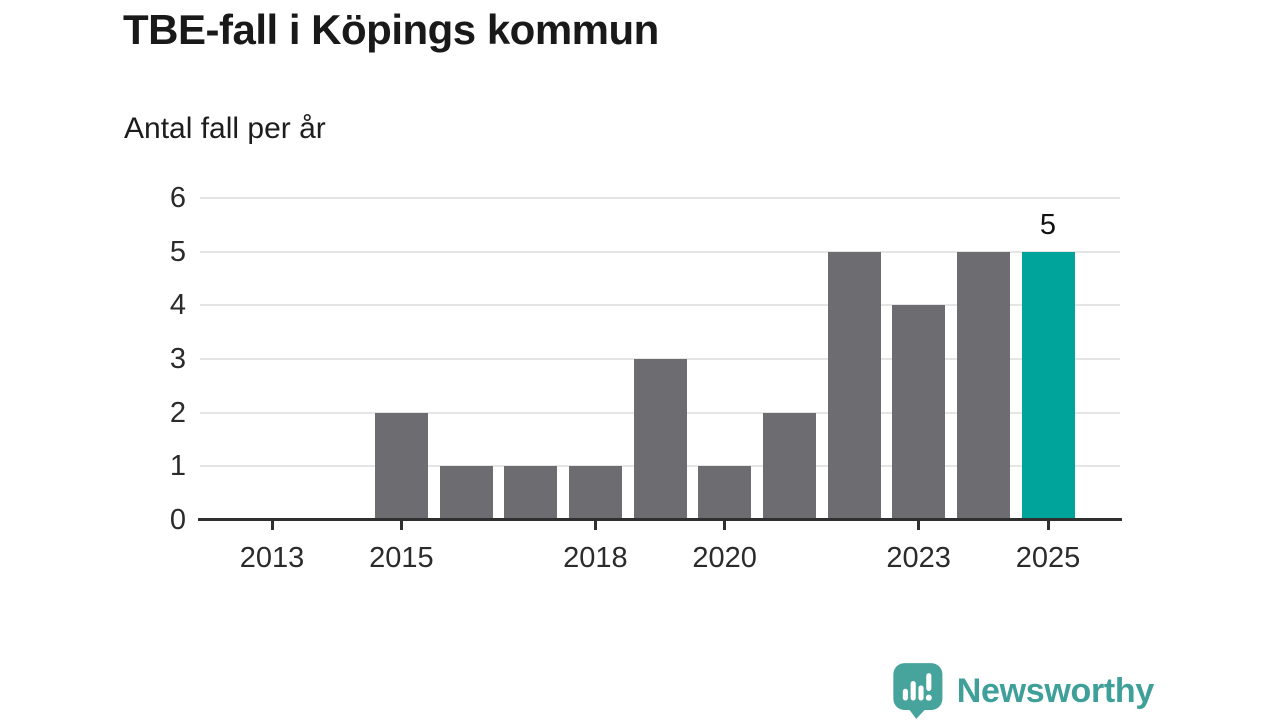  I want to click on y-axis-tick-label: 2, so click(177, 412).